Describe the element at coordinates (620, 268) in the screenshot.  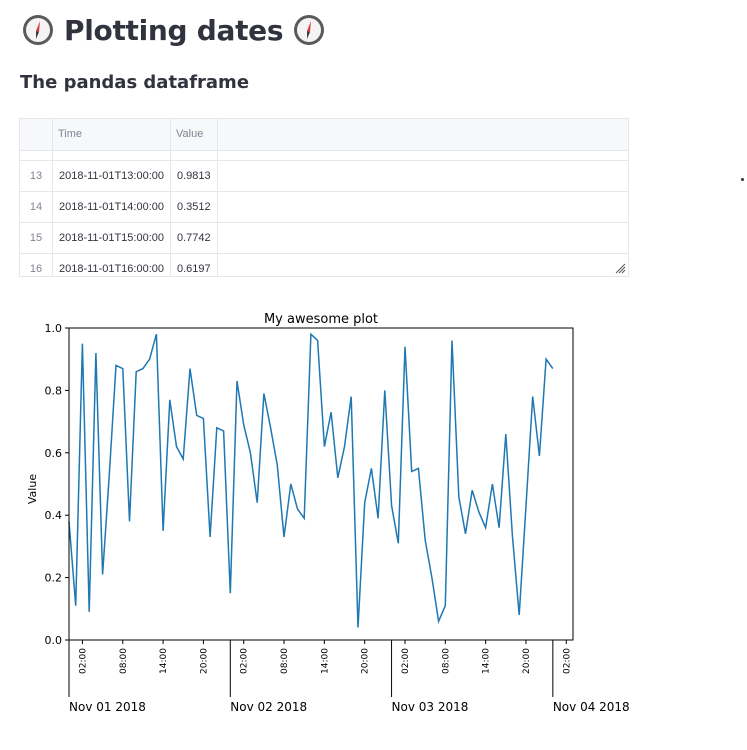
I see `resize-handle-icon` at that location.